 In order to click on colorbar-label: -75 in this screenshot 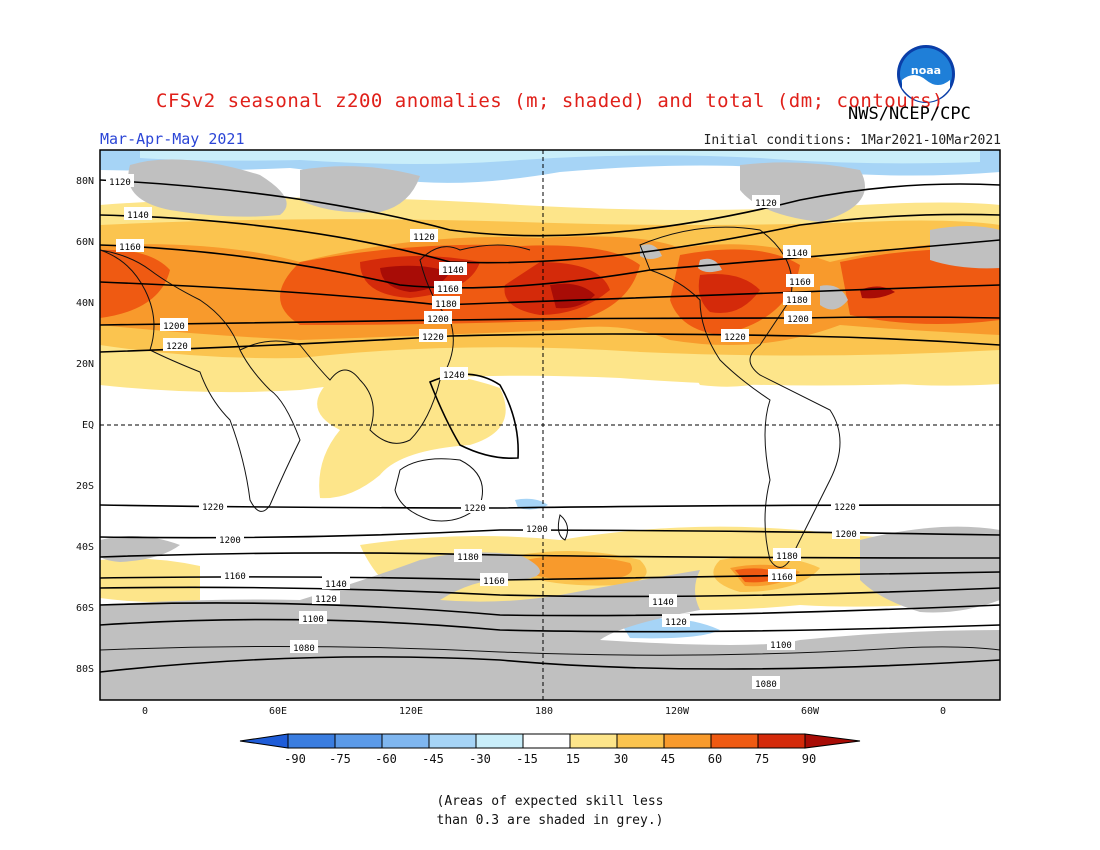, I will do `click(340, 759)`.